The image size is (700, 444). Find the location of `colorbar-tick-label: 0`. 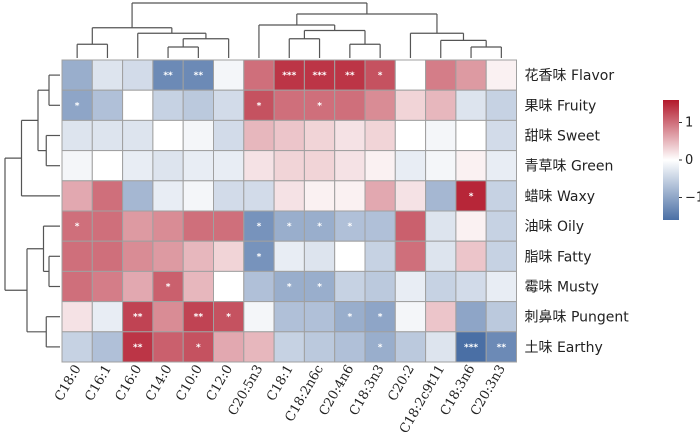

colorbar-tick-label: 0 is located at coordinates (689, 160).